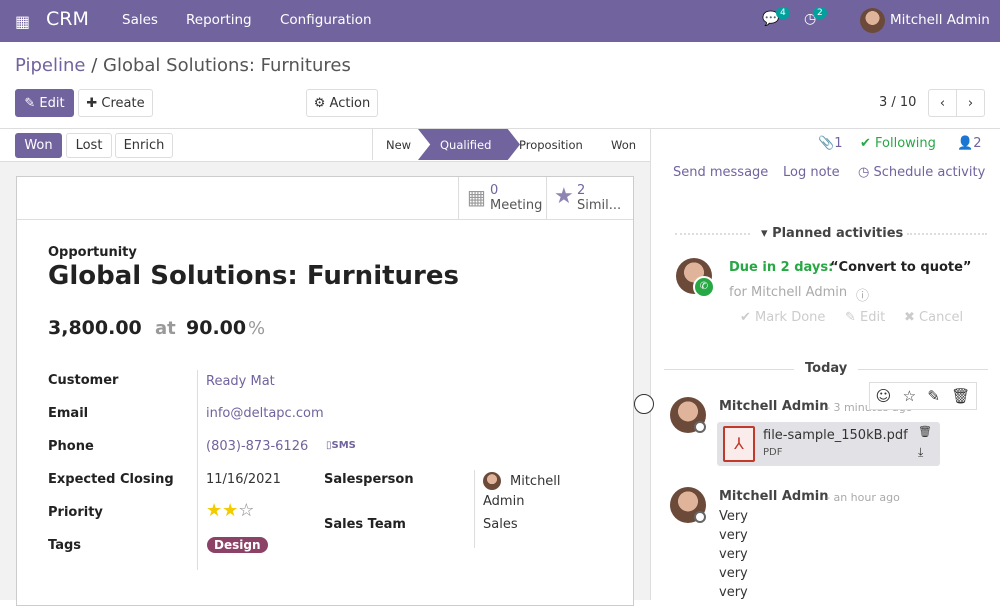 This screenshot has width=1000, height=606. Describe the element at coordinates (140, 20) in the screenshot. I see `menu-sales: Sales` at that location.